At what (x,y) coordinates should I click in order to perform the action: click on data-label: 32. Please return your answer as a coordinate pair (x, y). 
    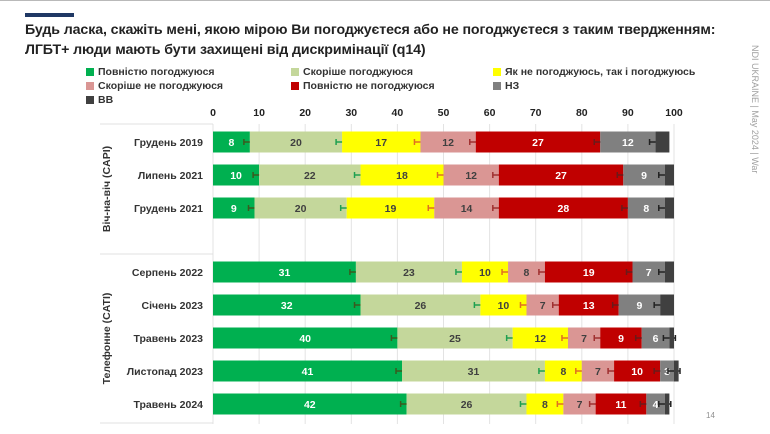
    Looking at the image, I should click on (287, 306).